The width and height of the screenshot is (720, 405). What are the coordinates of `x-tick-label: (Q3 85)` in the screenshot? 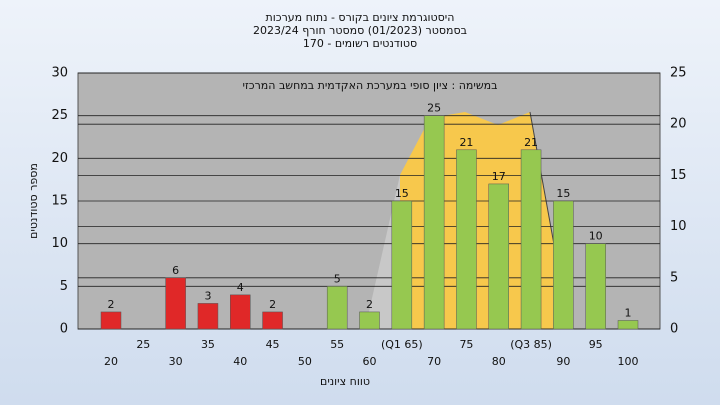 It's located at (531, 344).